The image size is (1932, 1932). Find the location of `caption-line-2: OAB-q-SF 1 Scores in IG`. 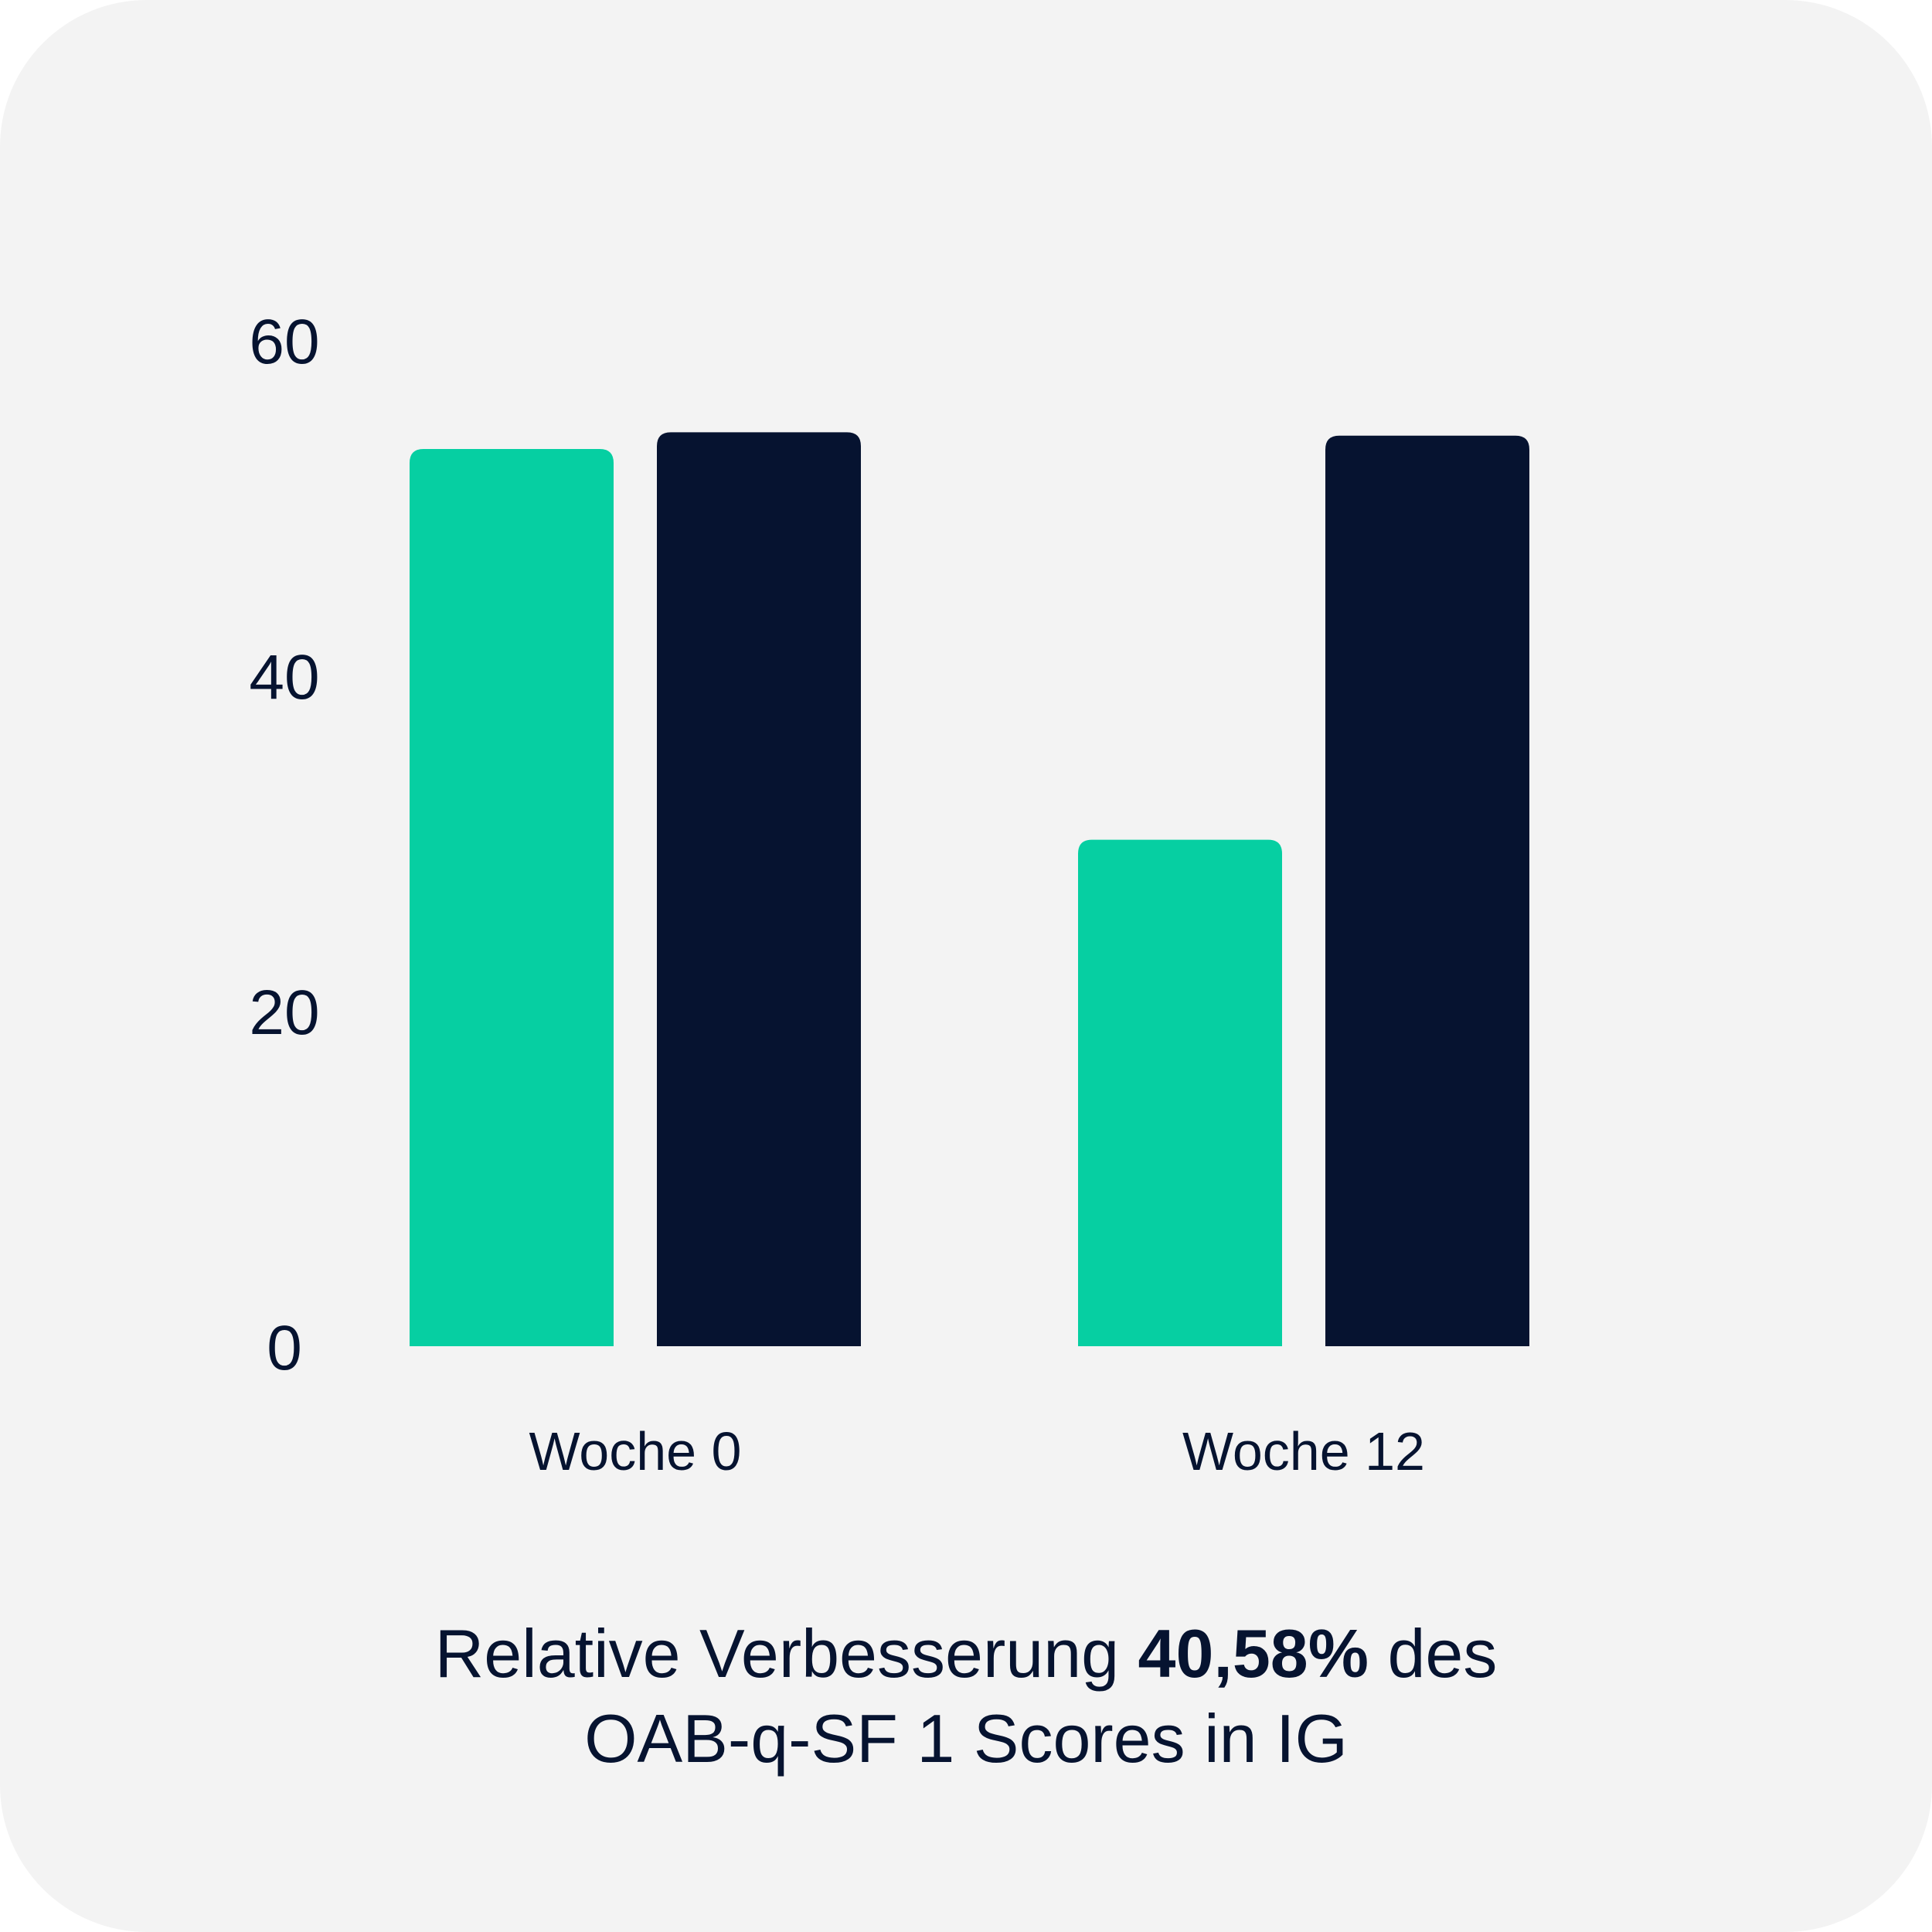

caption-line-2: OAB-q-SF 1 Scores in IG is located at coordinates (966, 1739).